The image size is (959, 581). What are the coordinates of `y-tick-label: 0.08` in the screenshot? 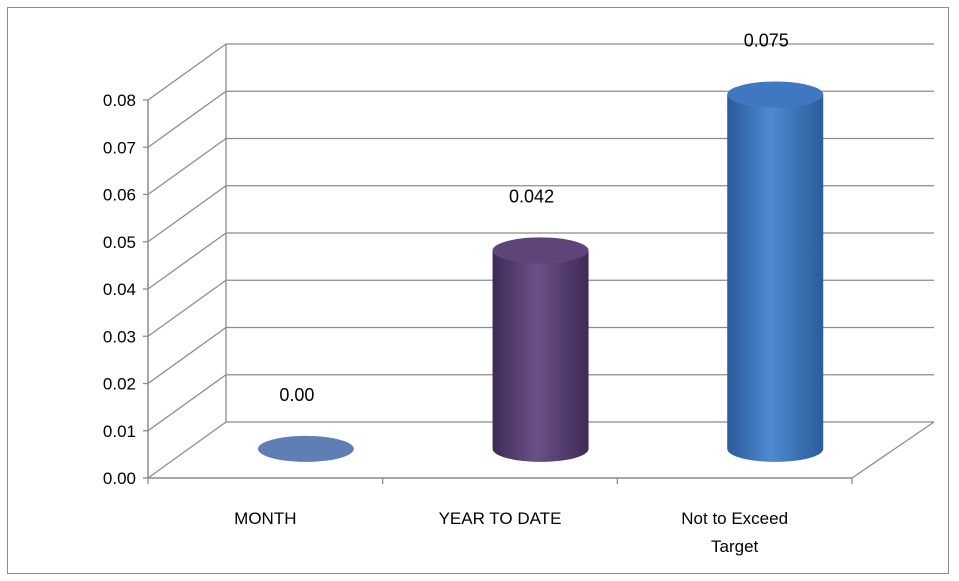 It's located at (119, 100).